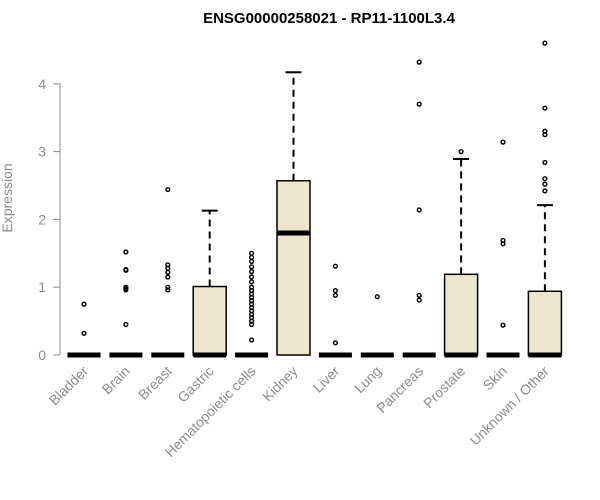 This screenshot has width=600, height=500. I want to click on x-tick-label: Breast, so click(155, 383).